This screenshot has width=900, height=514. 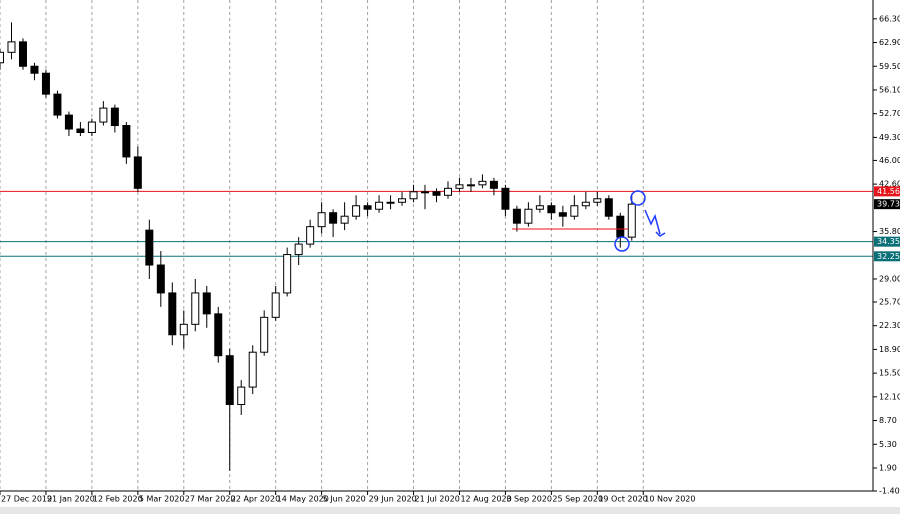 I want to click on annotation-arrow, so click(x=655, y=223).